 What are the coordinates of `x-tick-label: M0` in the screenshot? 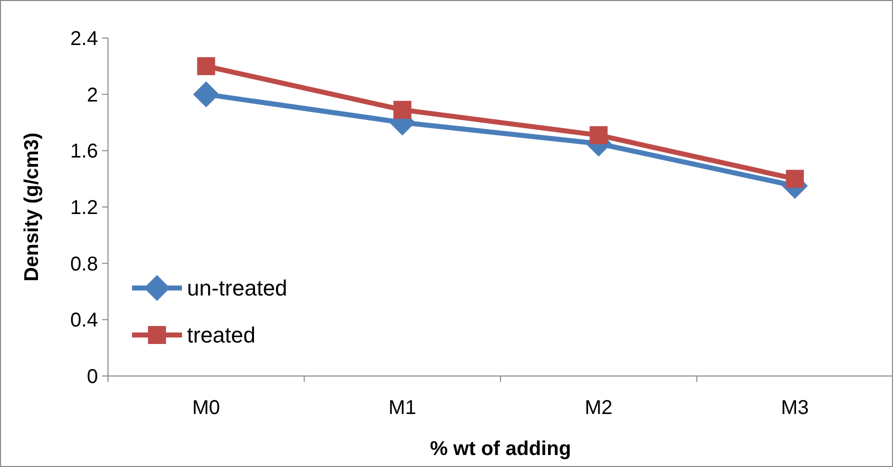 It's located at (206, 408).